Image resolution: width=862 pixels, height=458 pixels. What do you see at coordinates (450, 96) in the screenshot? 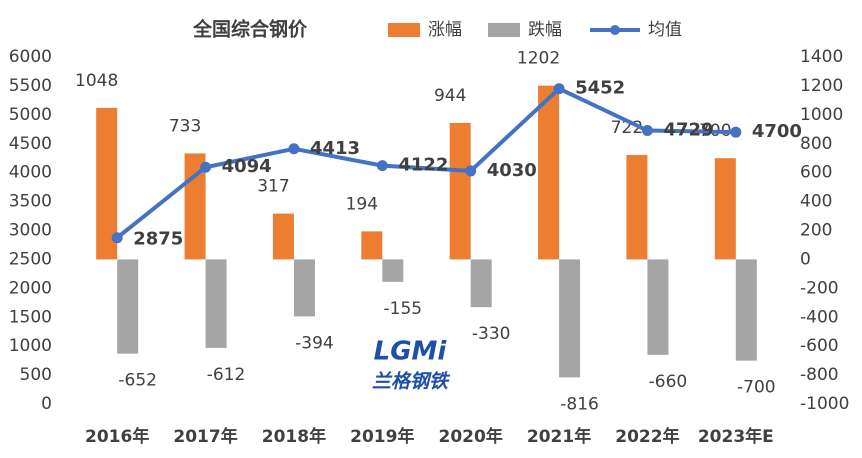
I see `data-label: 944` at bounding box center [450, 96].